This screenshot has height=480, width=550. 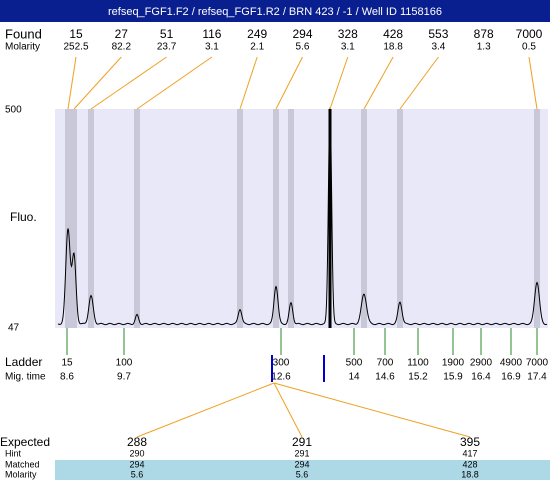 What do you see at coordinates (302, 34) in the screenshot?
I see `found-size: 294` at bounding box center [302, 34].